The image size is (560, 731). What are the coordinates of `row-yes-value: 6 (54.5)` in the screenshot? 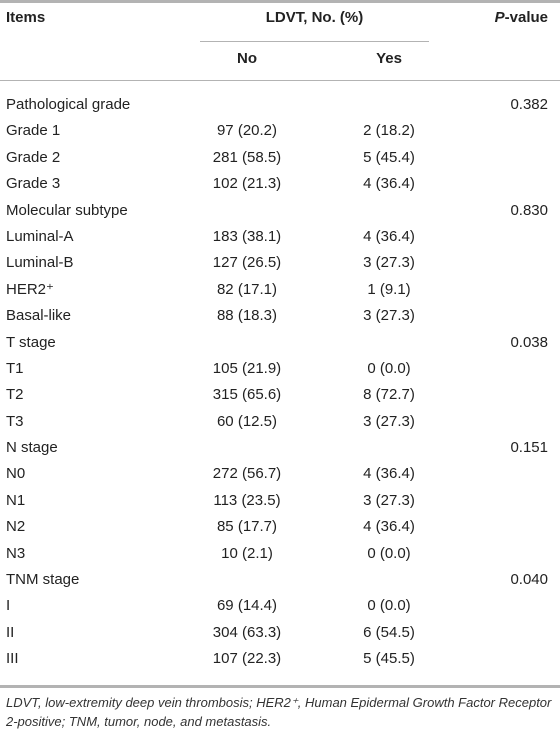 It's located at (389, 632).